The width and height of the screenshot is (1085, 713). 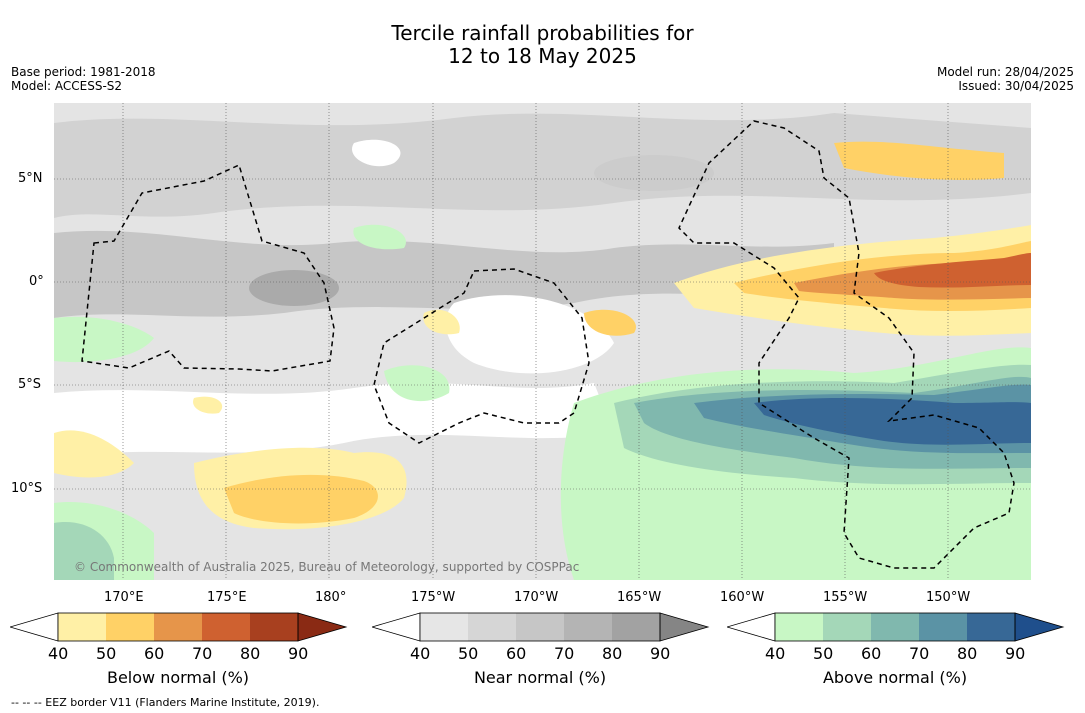 I want to click on colorbar-above-normal, so click(x=896, y=627).